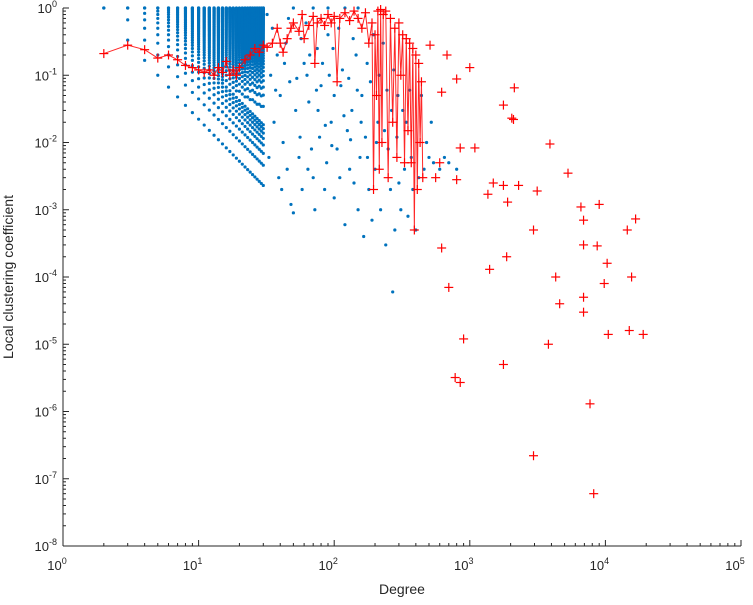  What do you see at coordinates (46, 343) in the screenshot?
I see `y-tick-label: 10⁻⁵` at bounding box center [46, 343].